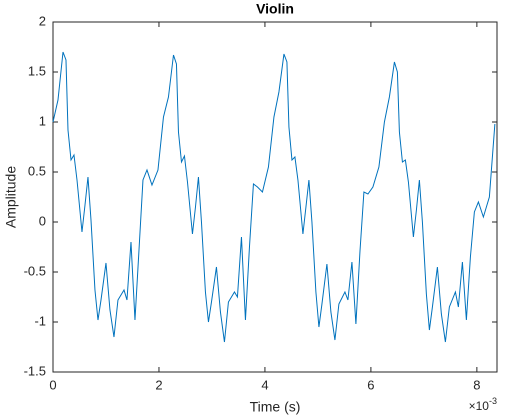  I want to click on y-tick-label: 1, so click(42, 120).